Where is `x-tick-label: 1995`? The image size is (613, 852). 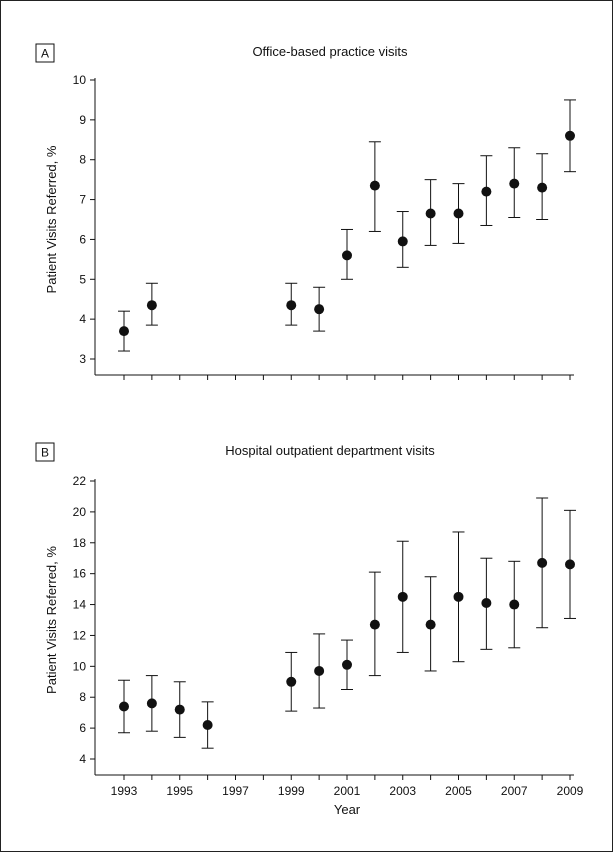
x-tick-label: 1995 is located at coordinates (179, 791).